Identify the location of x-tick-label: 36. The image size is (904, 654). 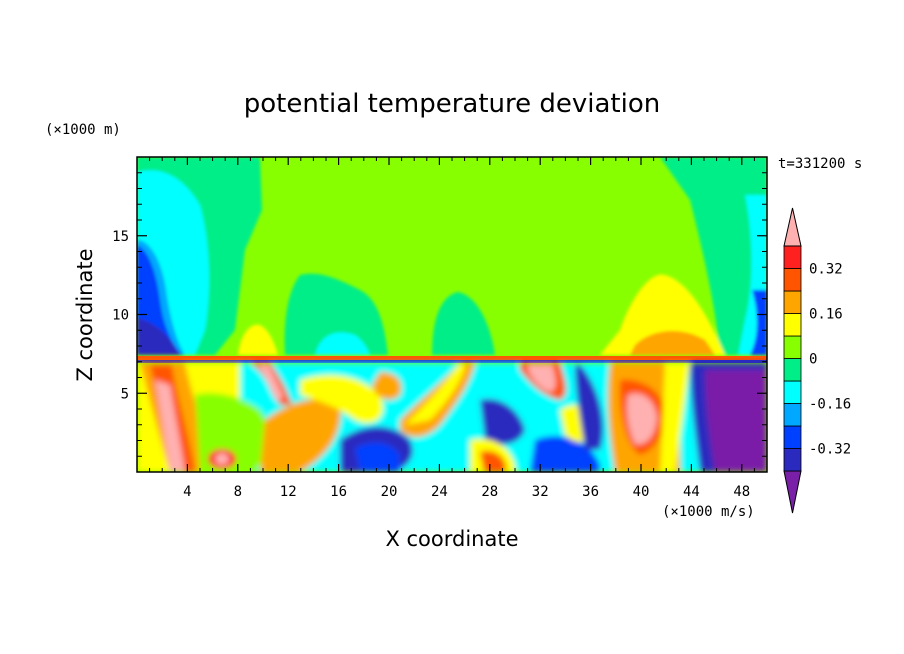
(590, 492).